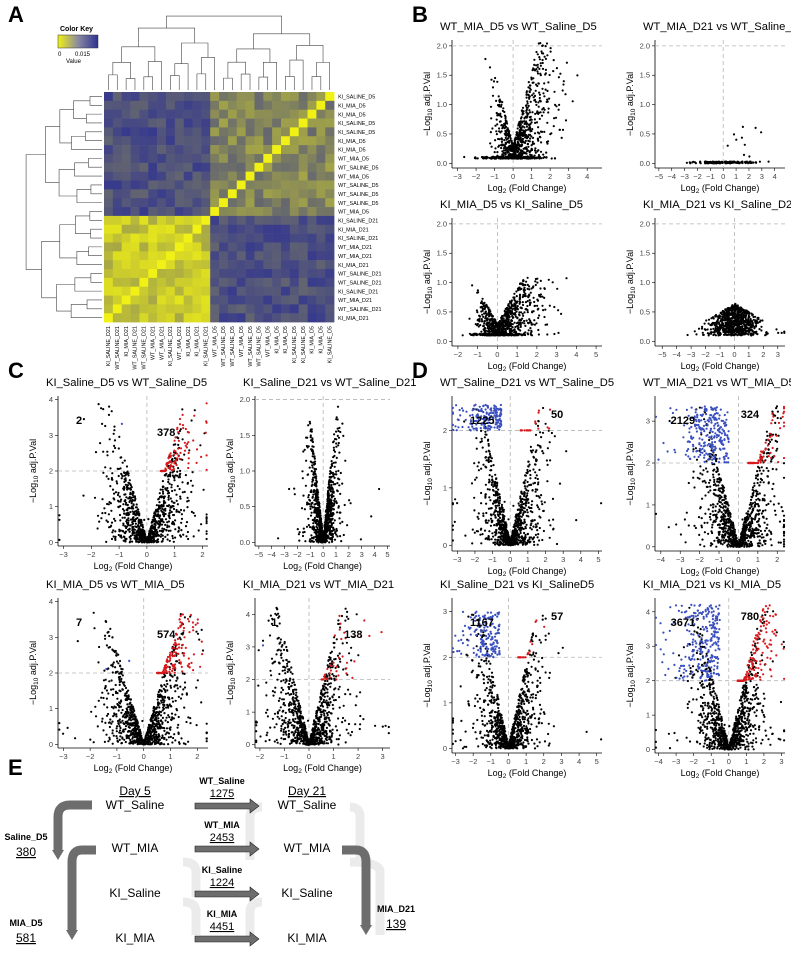 This screenshot has height=964, width=791. What do you see at coordinates (778, 354) in the screenshot?
I see `x-tick-label: 3` at bounding box center [778, 354].